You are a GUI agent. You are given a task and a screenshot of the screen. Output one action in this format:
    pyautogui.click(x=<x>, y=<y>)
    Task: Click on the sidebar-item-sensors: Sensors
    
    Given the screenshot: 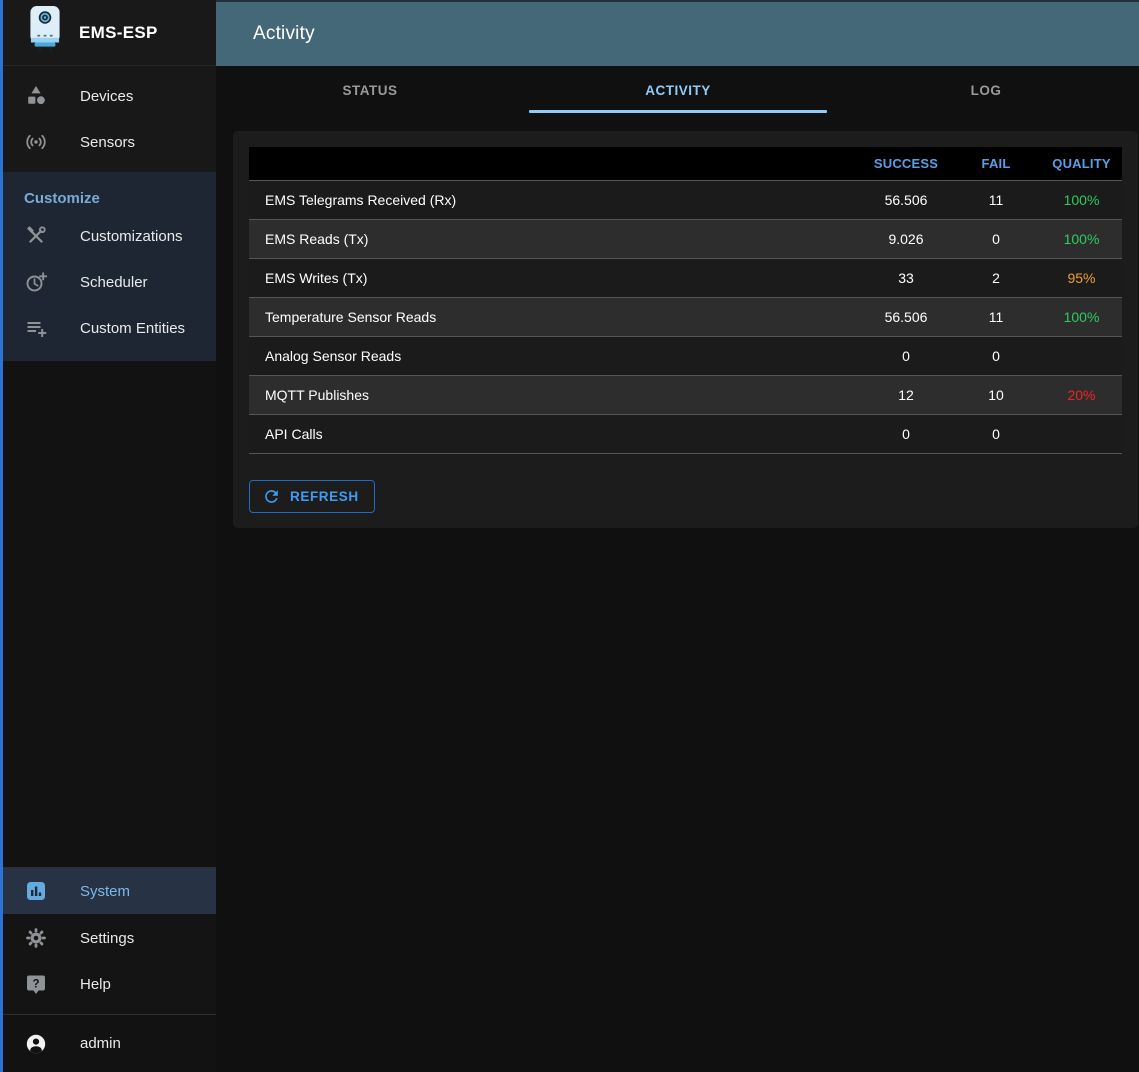 What is the action you would take?
    pyautogui.click(x=109, y=142)
    